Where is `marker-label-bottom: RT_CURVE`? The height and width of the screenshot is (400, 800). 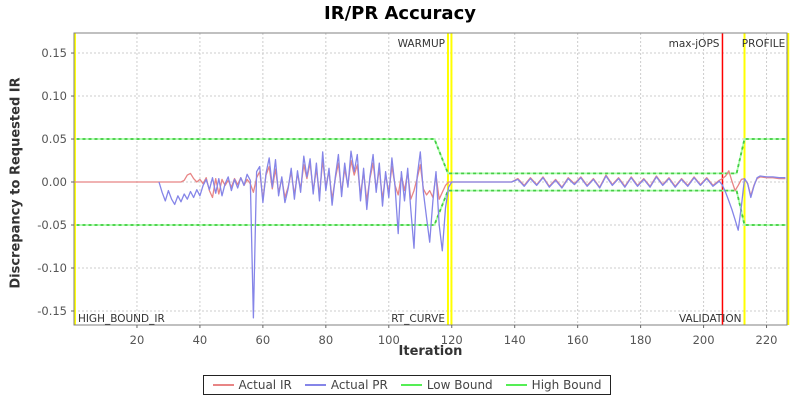
marker-label-bottom: RT_CURVE is located at coordinates (418, 319).